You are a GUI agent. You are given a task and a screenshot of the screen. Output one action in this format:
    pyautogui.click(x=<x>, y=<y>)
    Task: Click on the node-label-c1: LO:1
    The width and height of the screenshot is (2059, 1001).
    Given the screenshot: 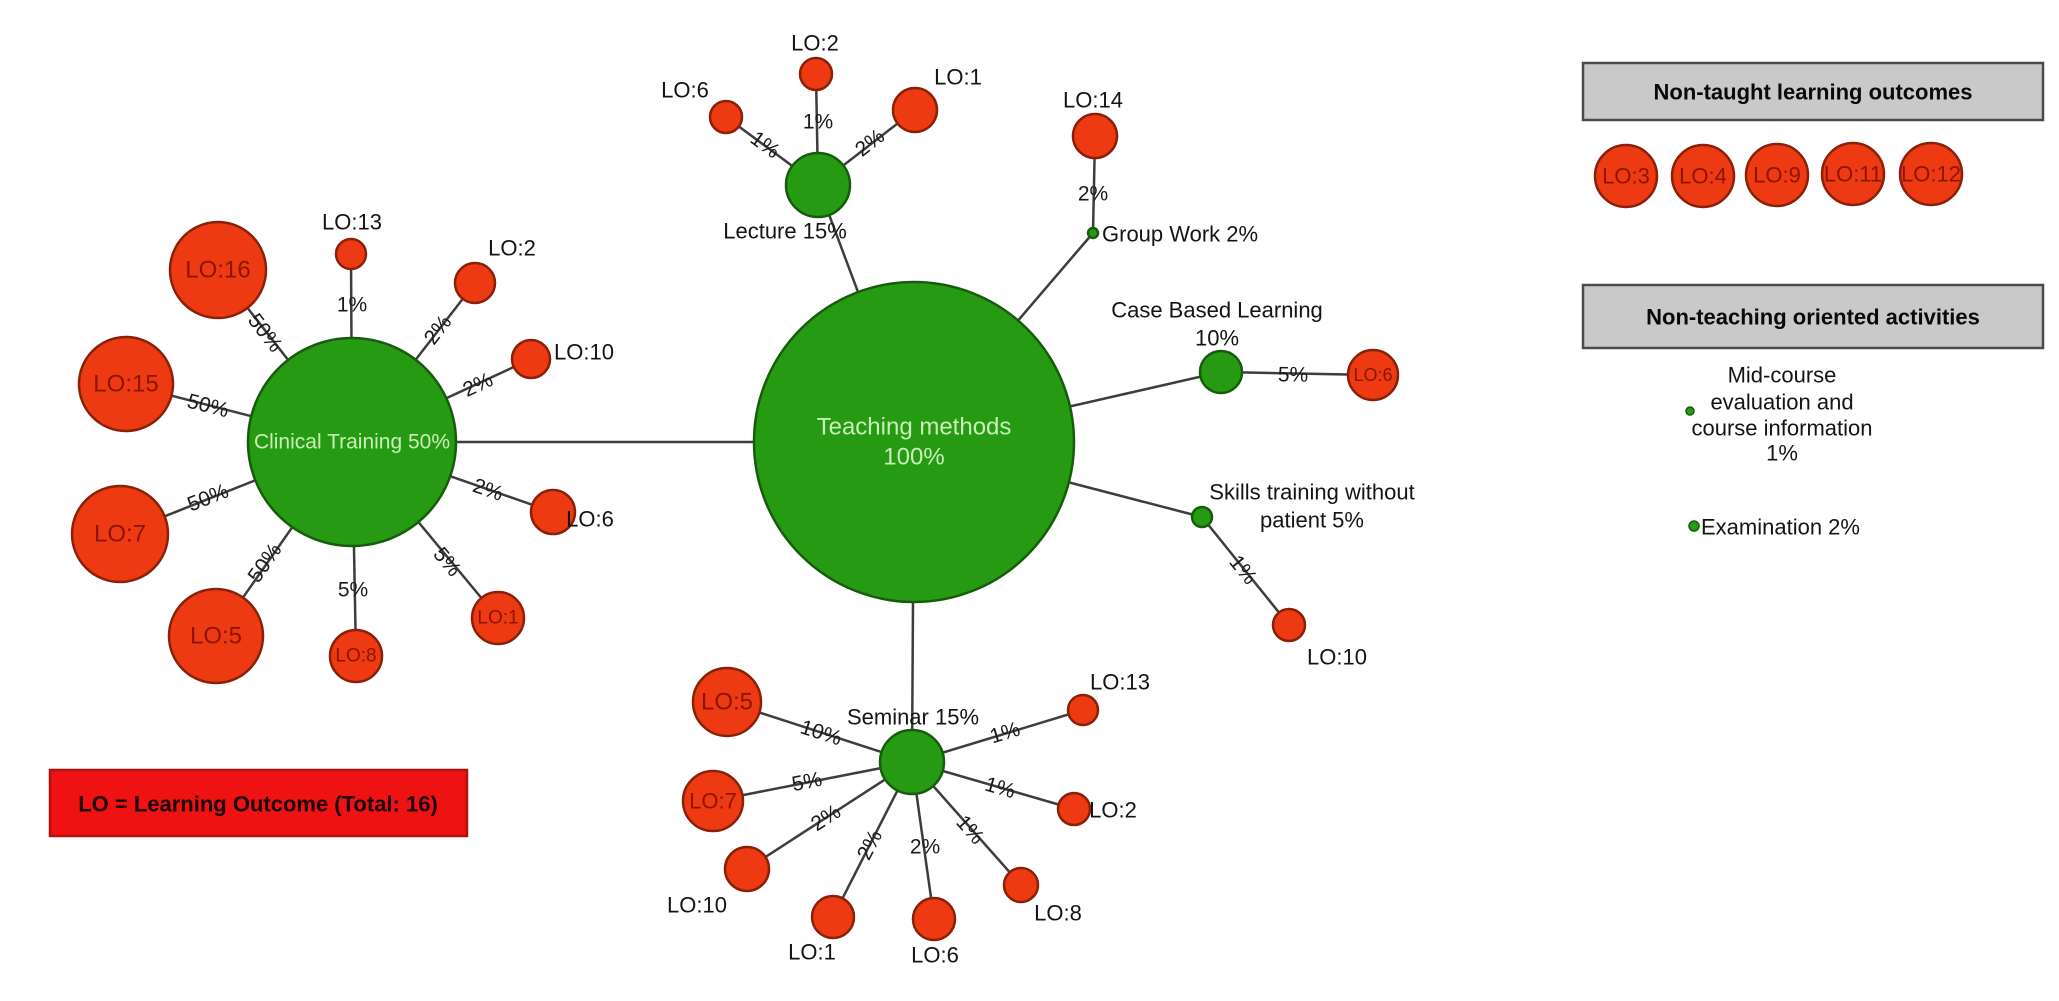 What is the action you would take?
    pyautogui.click(x=497, y=618)
    